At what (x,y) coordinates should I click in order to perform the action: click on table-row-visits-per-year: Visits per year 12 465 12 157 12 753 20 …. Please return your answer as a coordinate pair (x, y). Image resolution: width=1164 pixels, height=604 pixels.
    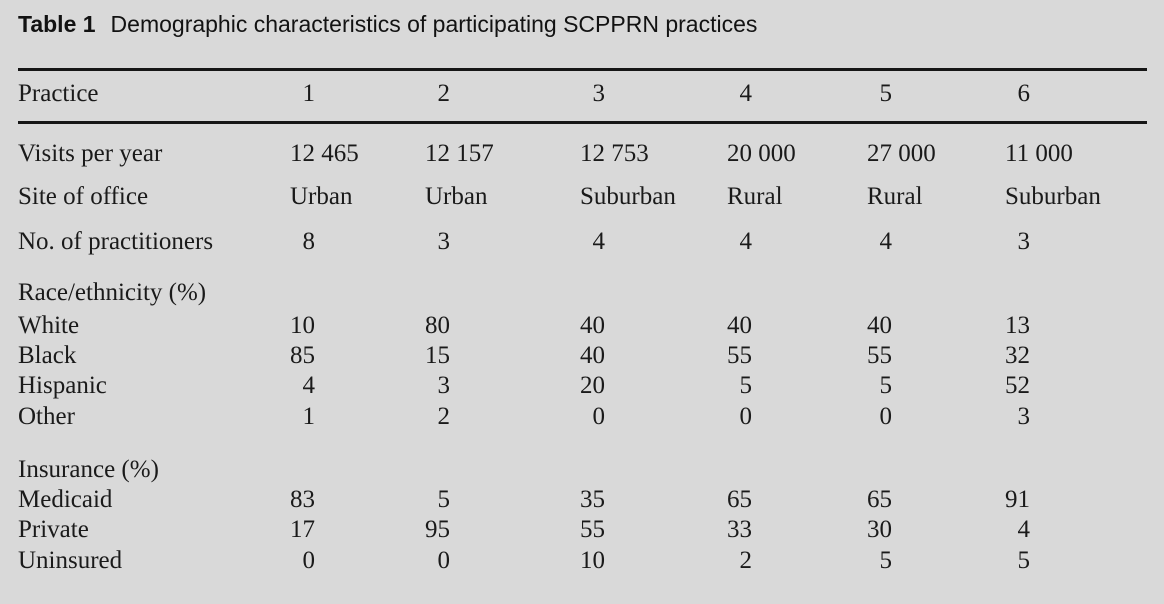
    Looking at the image, I should click on (582, 154).